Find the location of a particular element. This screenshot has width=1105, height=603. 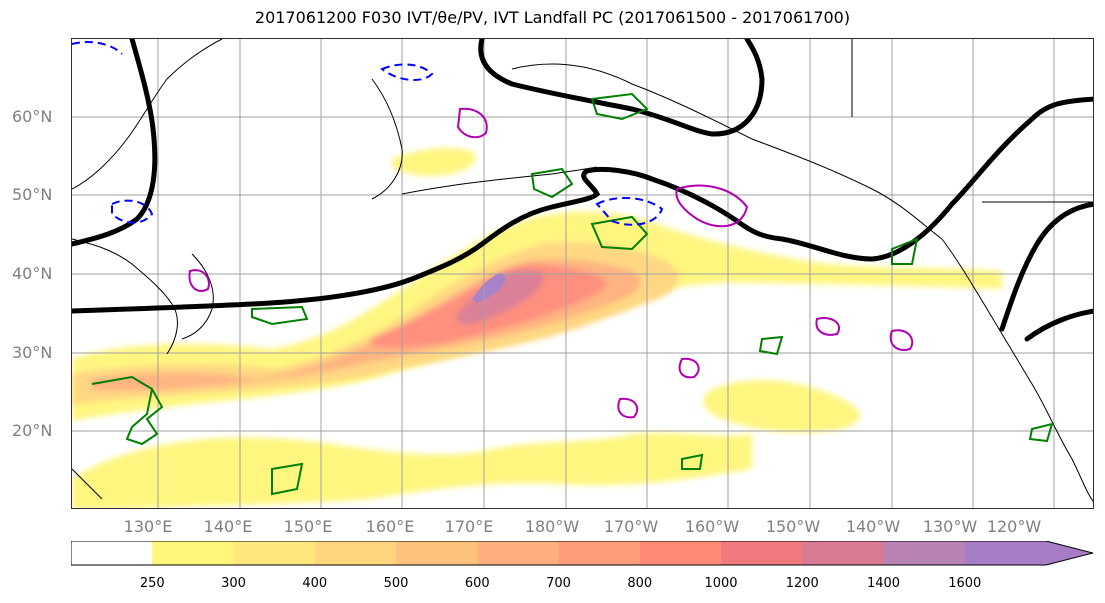

lat-label-40n: 40°N is located at coordinates (32, 273).